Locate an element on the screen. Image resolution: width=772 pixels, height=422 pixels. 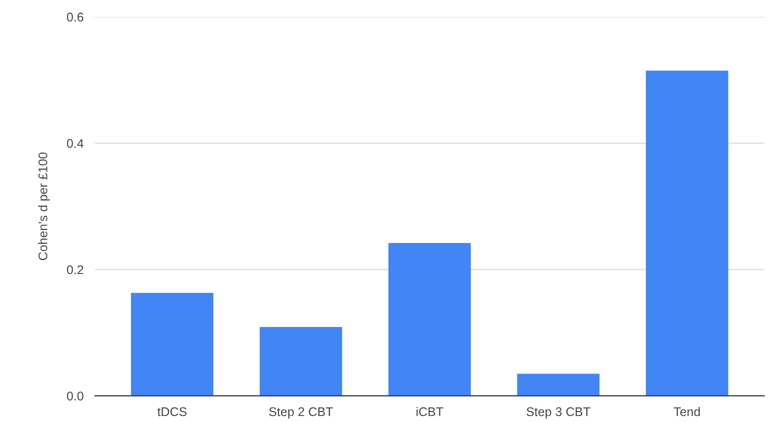
x-tick-label: iCBT is located at coordinates (430, 411).